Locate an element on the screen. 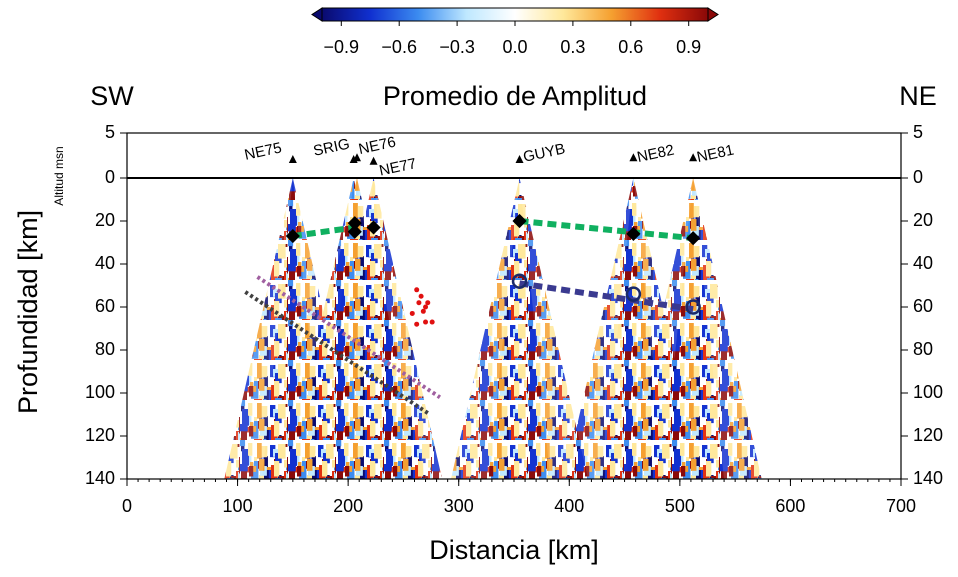 This screenshot has height=577, width=958. altitude-label: Altitud msn is located at coordinates (59, 175).